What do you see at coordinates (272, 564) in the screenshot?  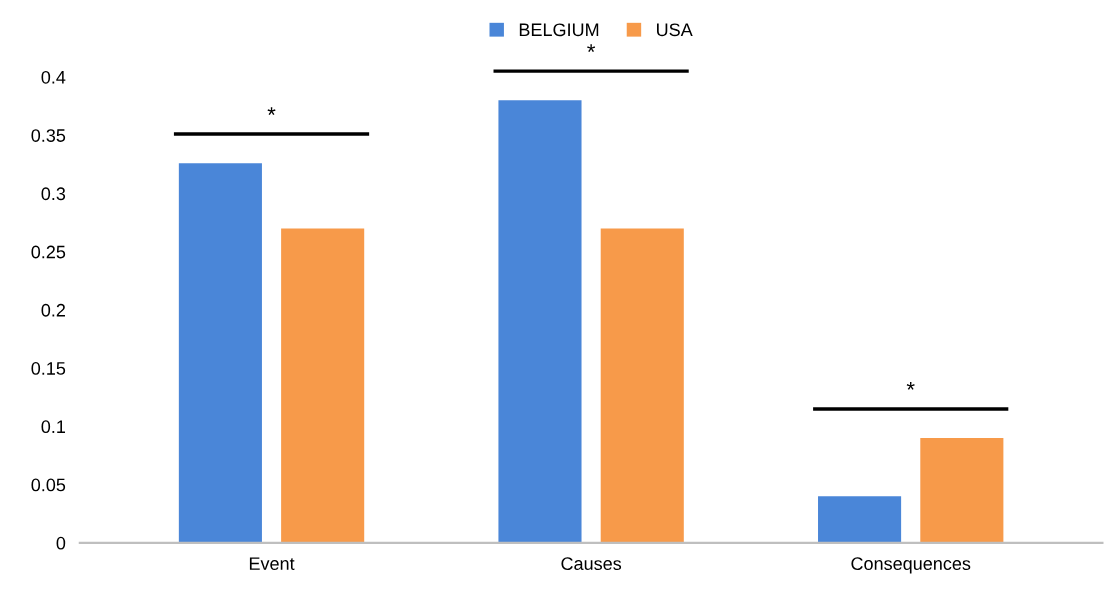 I see `x-tick-label: Event` at bounding box center [272, 564].